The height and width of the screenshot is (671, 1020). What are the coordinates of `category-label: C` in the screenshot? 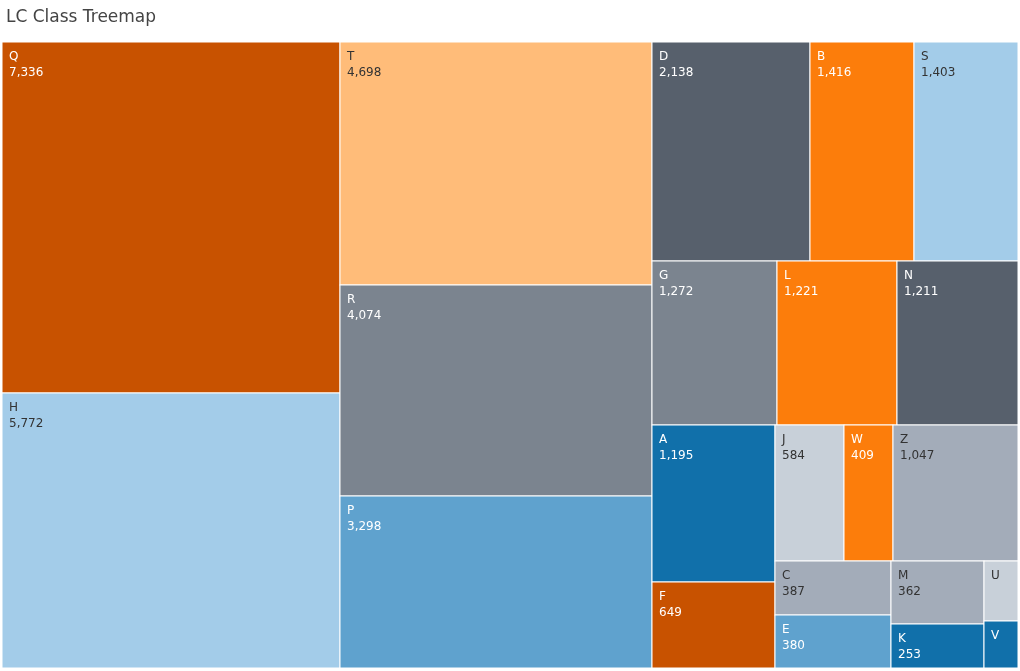 It's located at (786, 575).